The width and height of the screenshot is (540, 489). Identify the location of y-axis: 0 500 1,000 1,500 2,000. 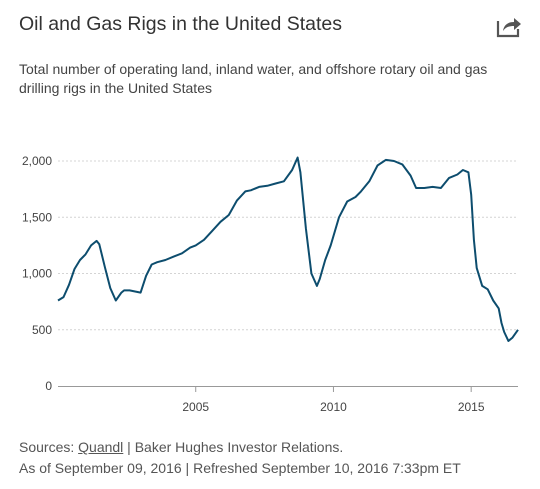
(37, 273).